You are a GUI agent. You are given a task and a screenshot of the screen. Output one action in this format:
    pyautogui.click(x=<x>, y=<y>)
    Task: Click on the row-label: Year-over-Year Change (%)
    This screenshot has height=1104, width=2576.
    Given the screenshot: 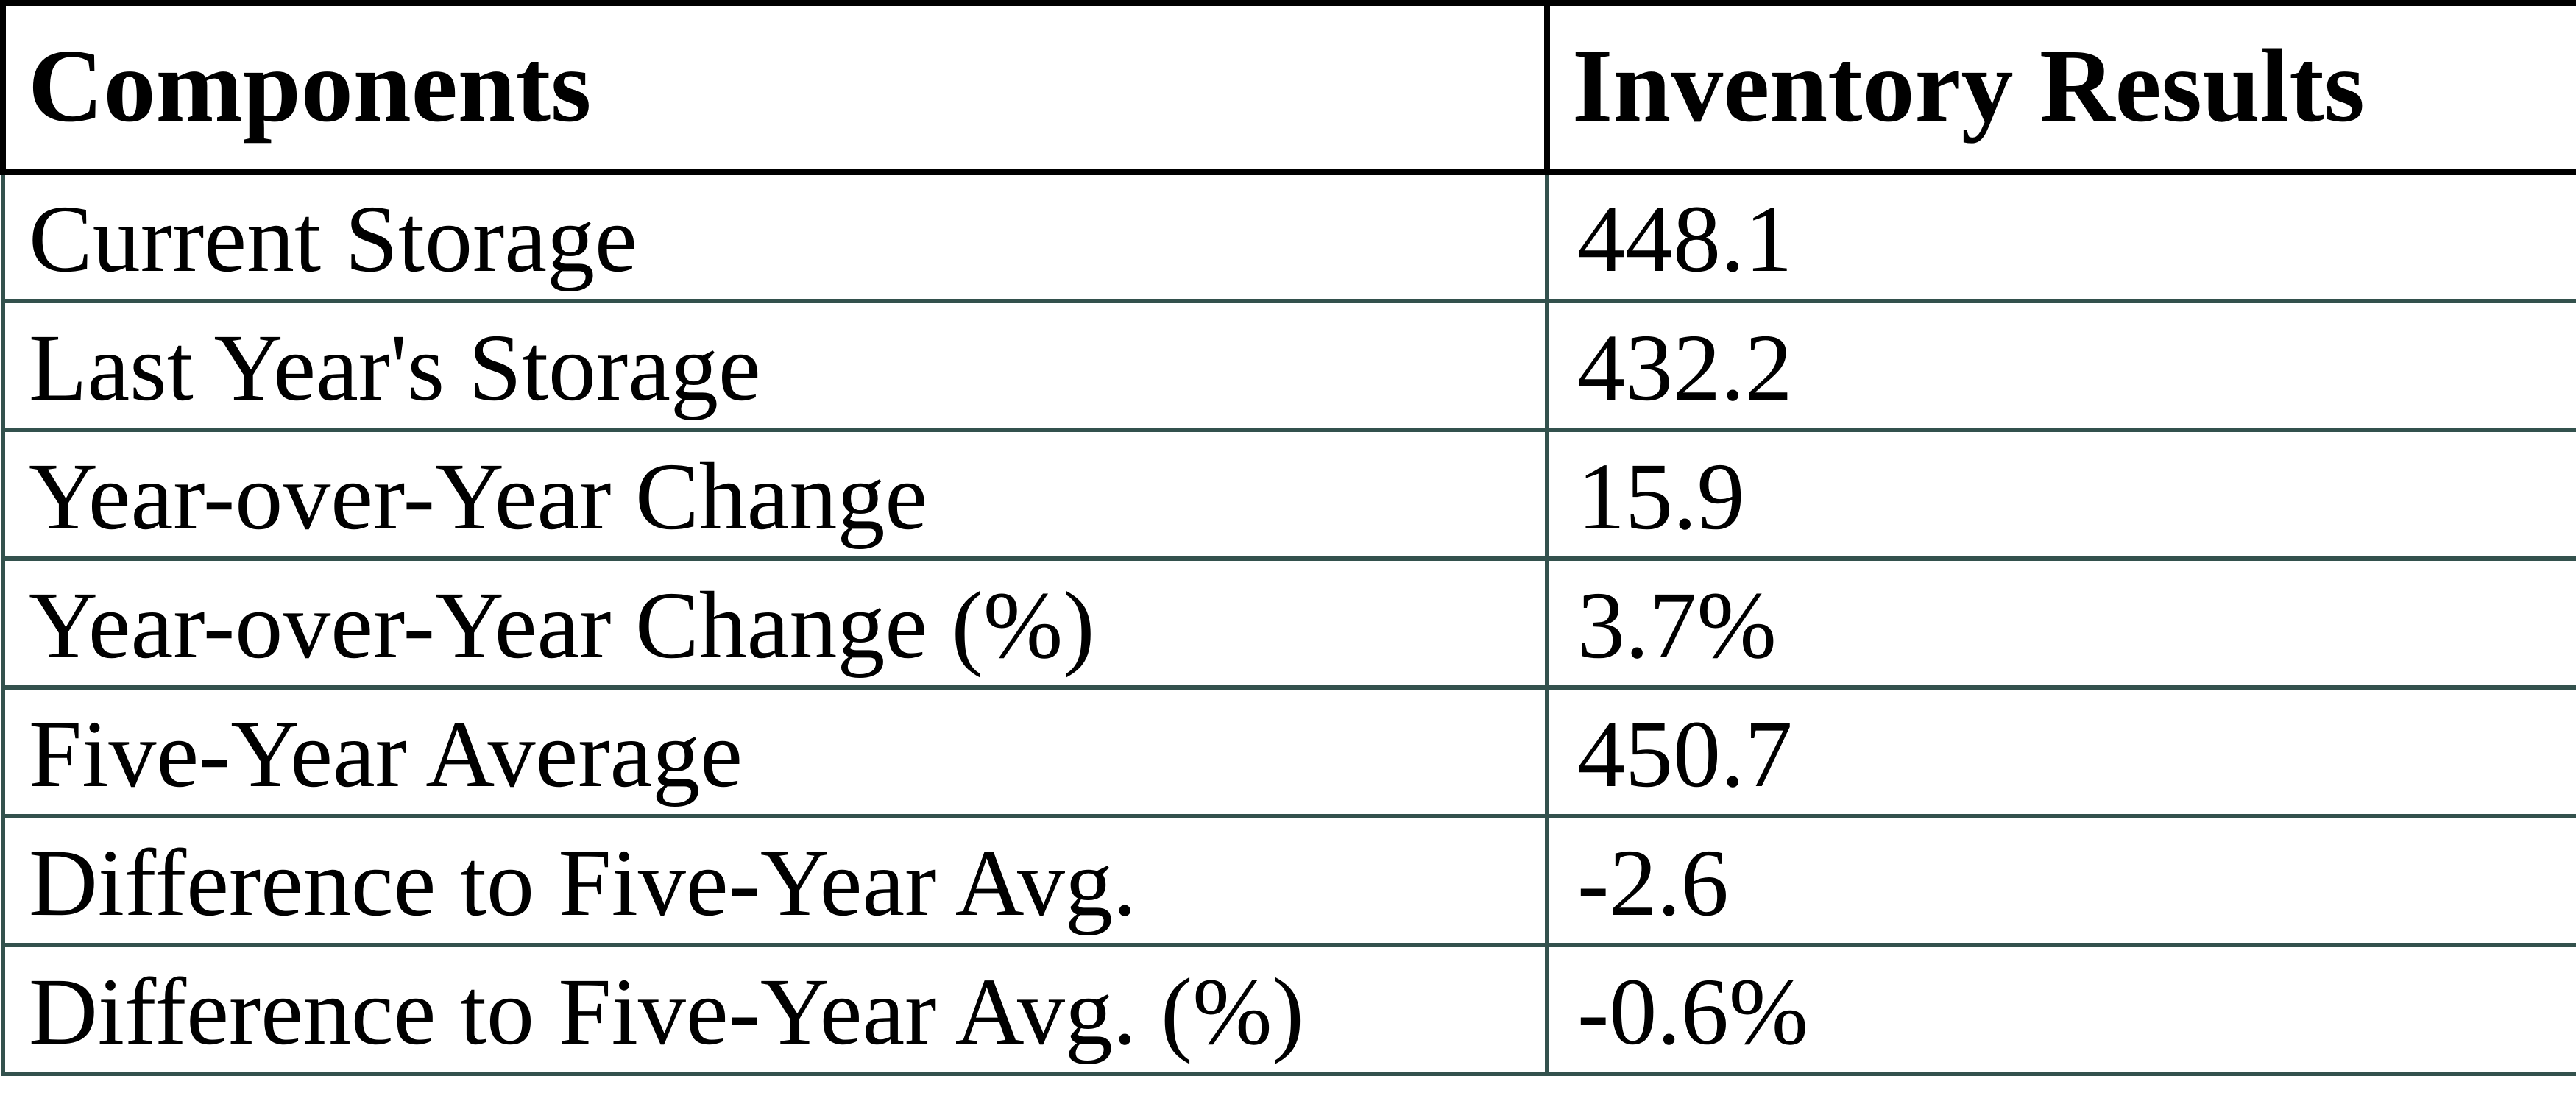 What is the action you would take?
    pyautogui.click(x=775, y=623)
    